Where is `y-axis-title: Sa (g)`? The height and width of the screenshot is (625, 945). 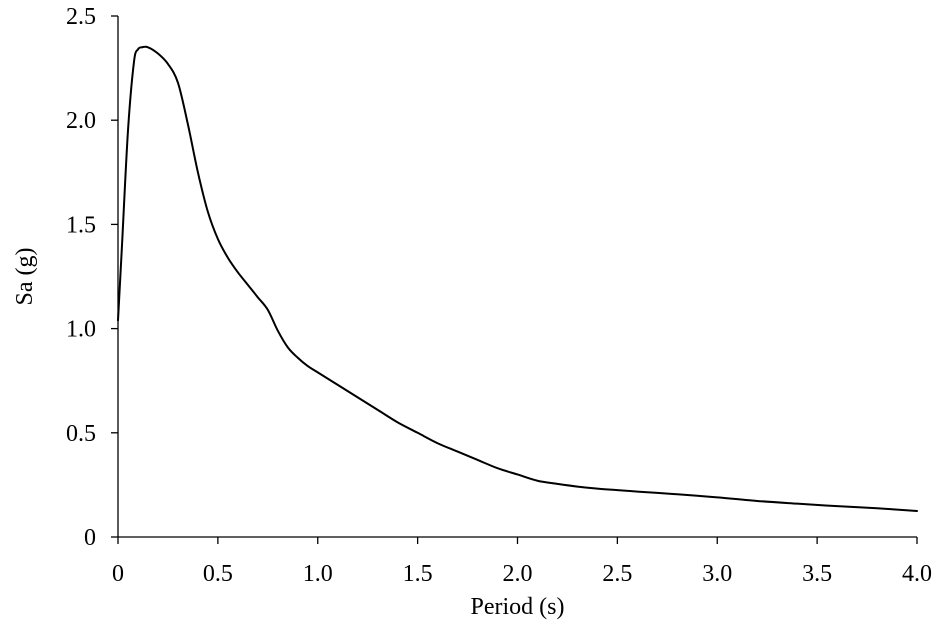
y-axis-title: Sa (g) is located at coordinates (25, 277).